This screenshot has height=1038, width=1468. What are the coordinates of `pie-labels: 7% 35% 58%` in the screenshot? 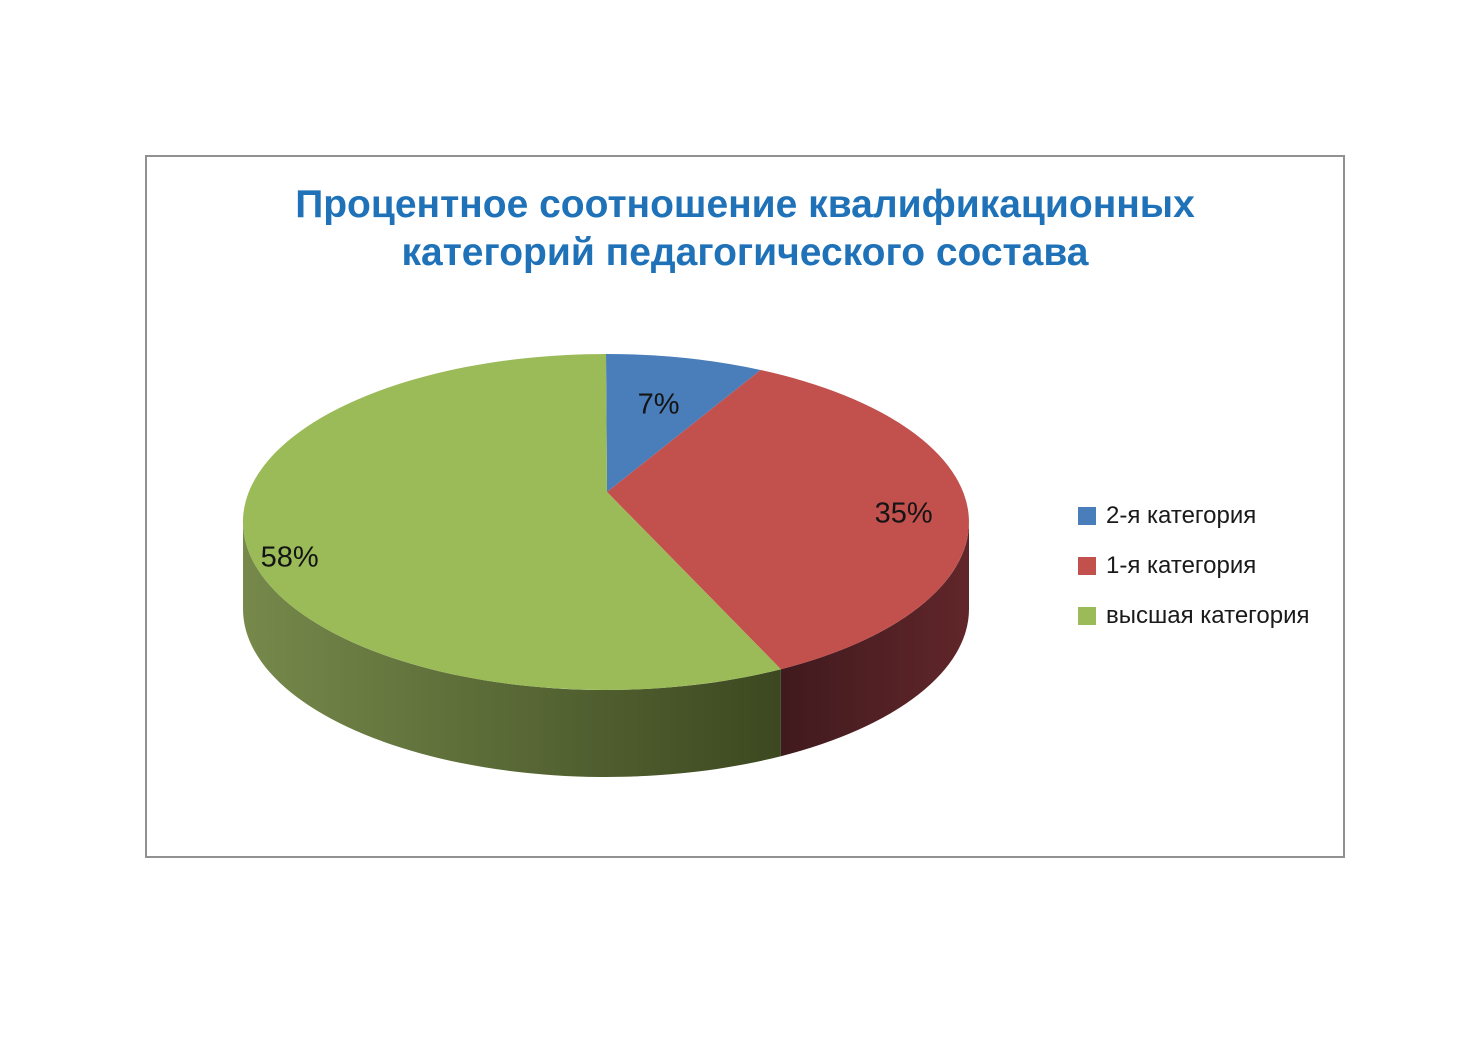 It's located at (597, 481).